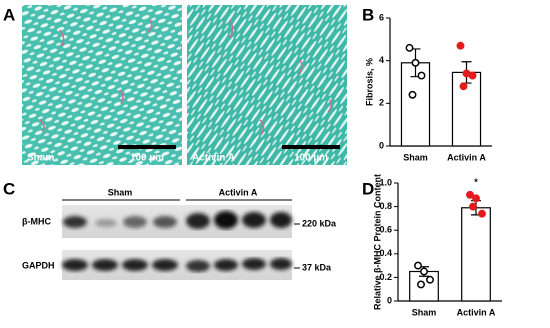  I want to click on annotation: *, so click(476, 182).